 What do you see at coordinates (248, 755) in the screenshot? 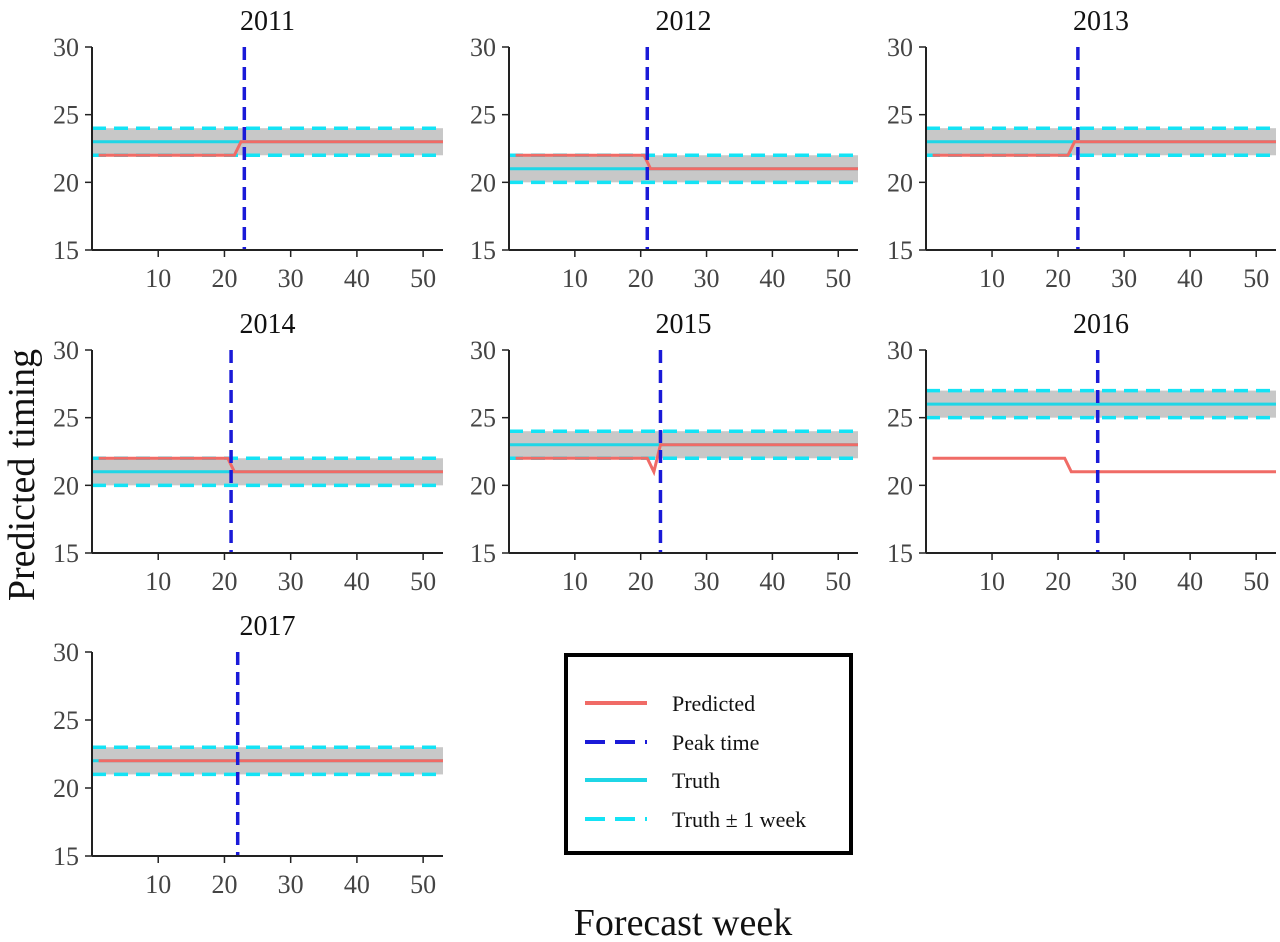
I see `panel-2017: 2017 15 20 25 30 10 20 30 40 50` at bounding box center [248, 755].